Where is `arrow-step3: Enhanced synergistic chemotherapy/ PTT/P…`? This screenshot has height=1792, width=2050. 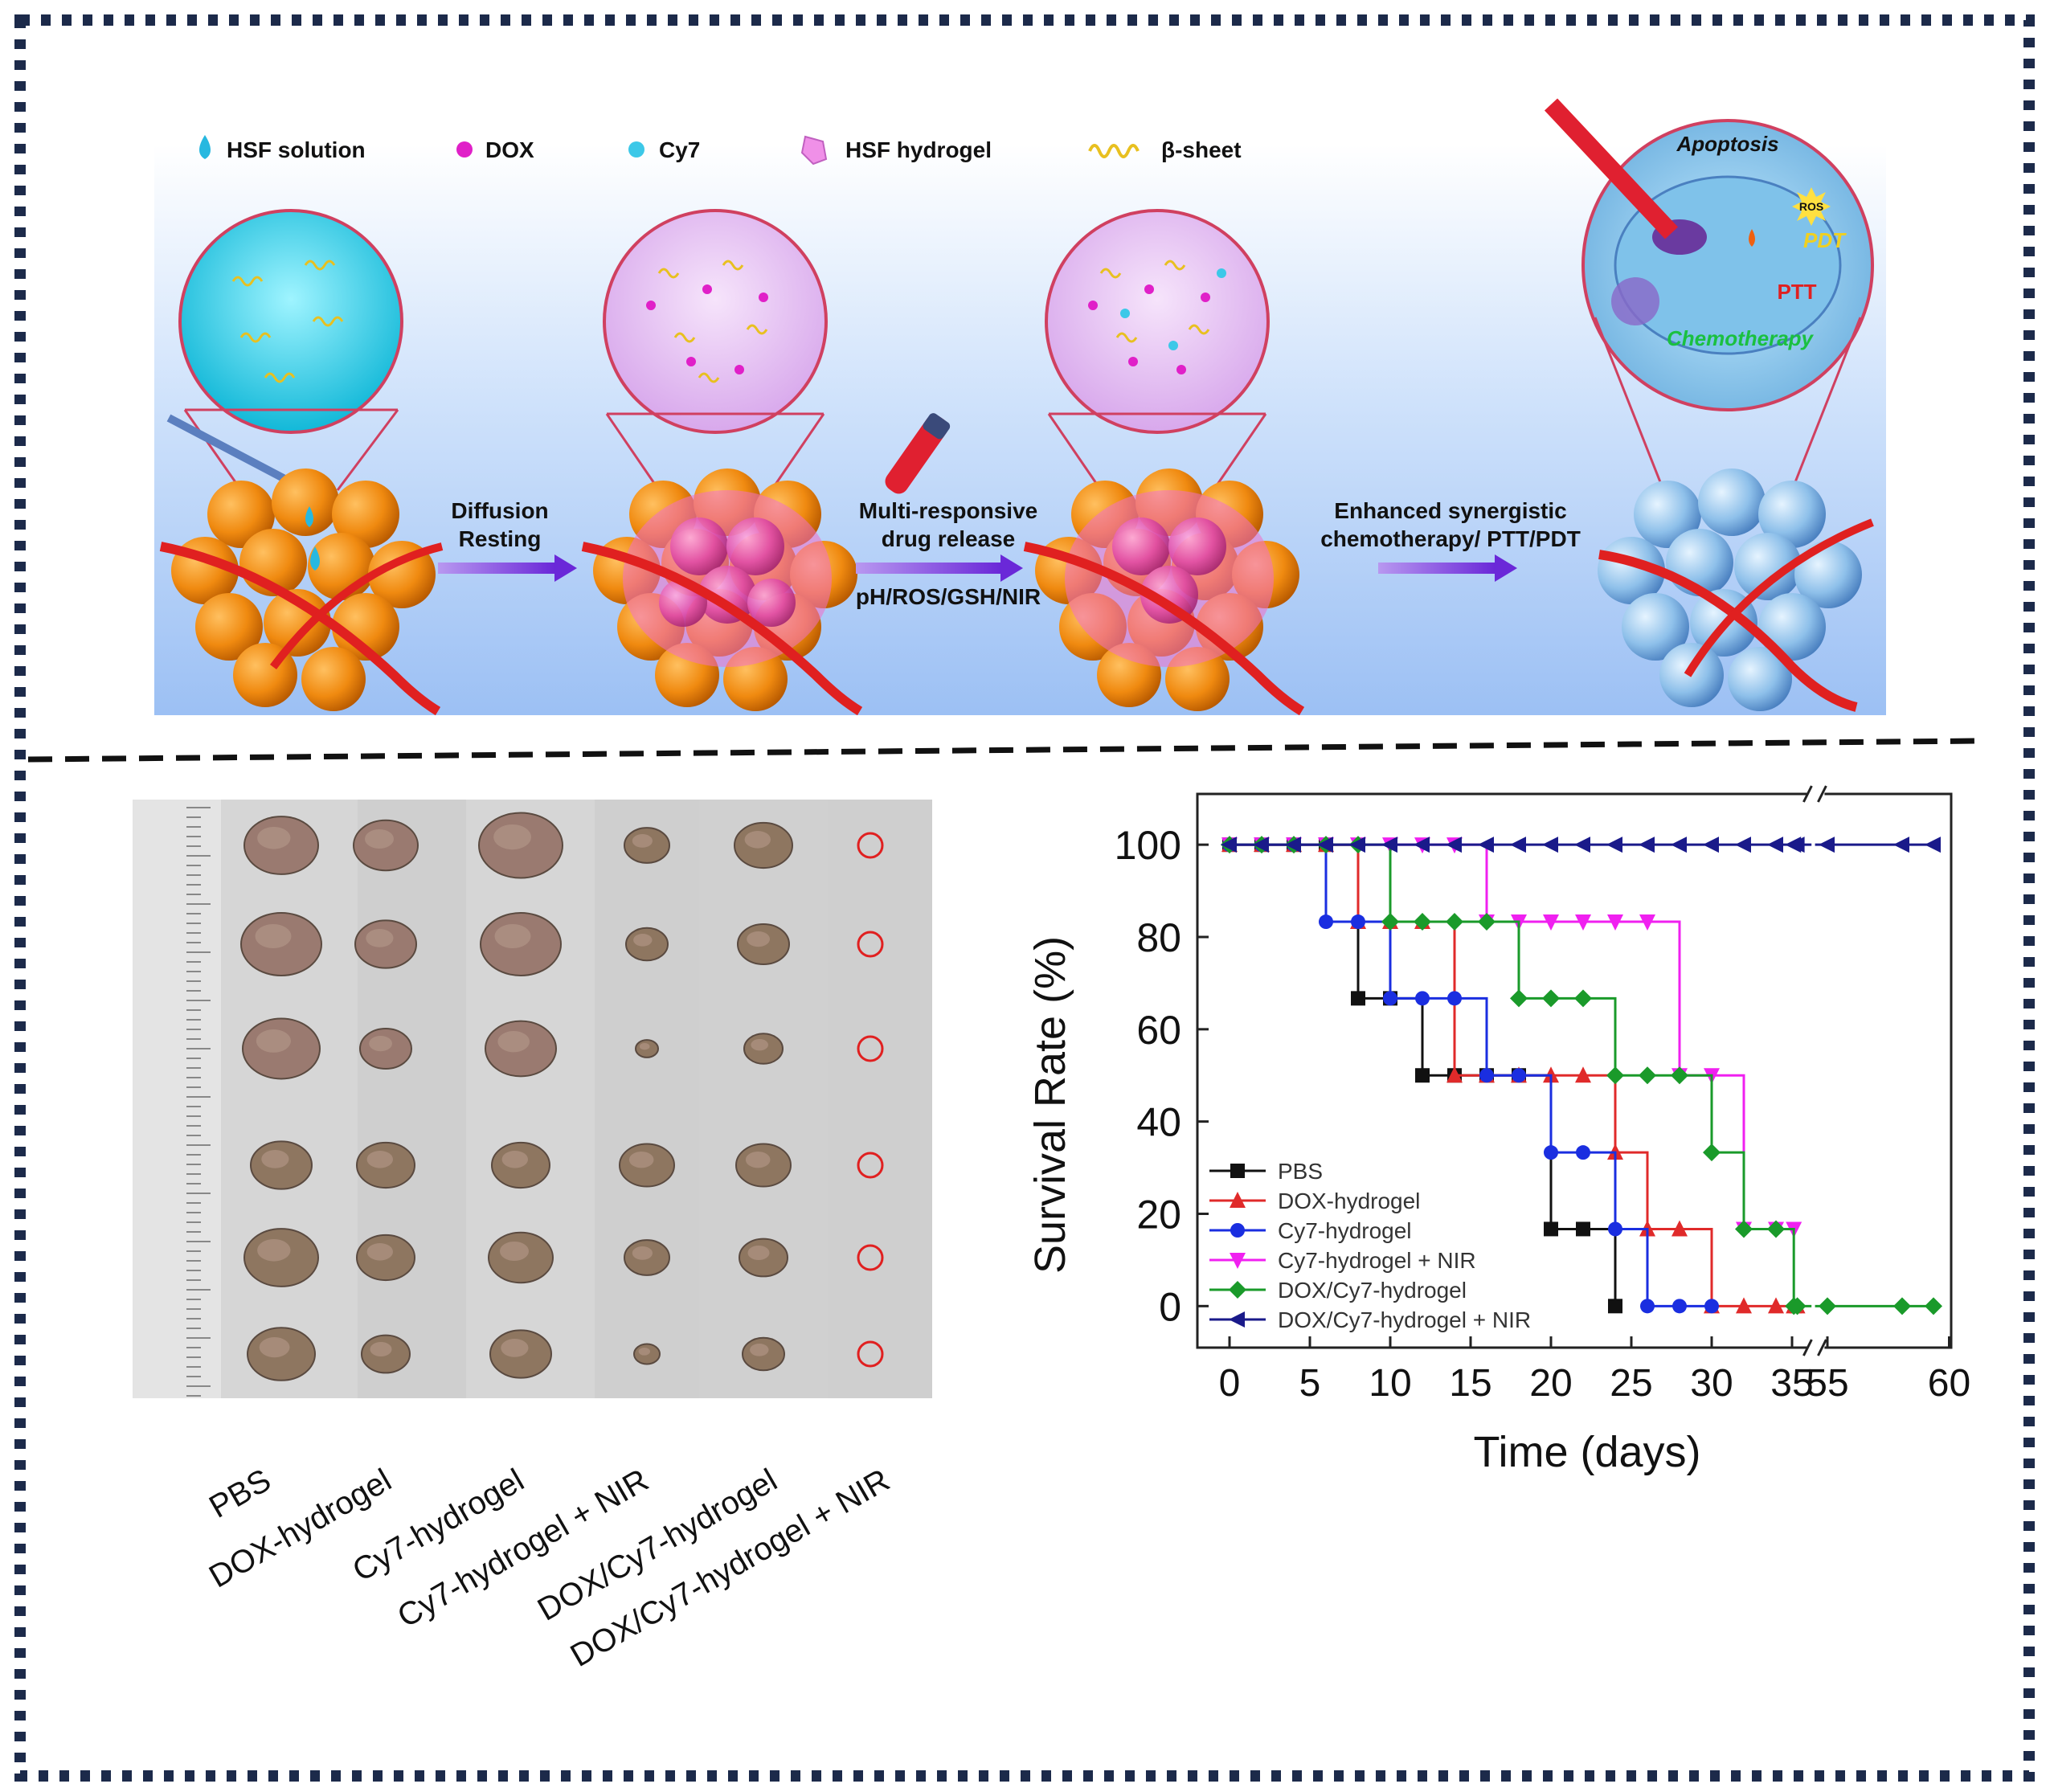 arrow-step3: Enhanced synergistic chemotherapy/ PTT/P… is located at coordinates (1450, 540).